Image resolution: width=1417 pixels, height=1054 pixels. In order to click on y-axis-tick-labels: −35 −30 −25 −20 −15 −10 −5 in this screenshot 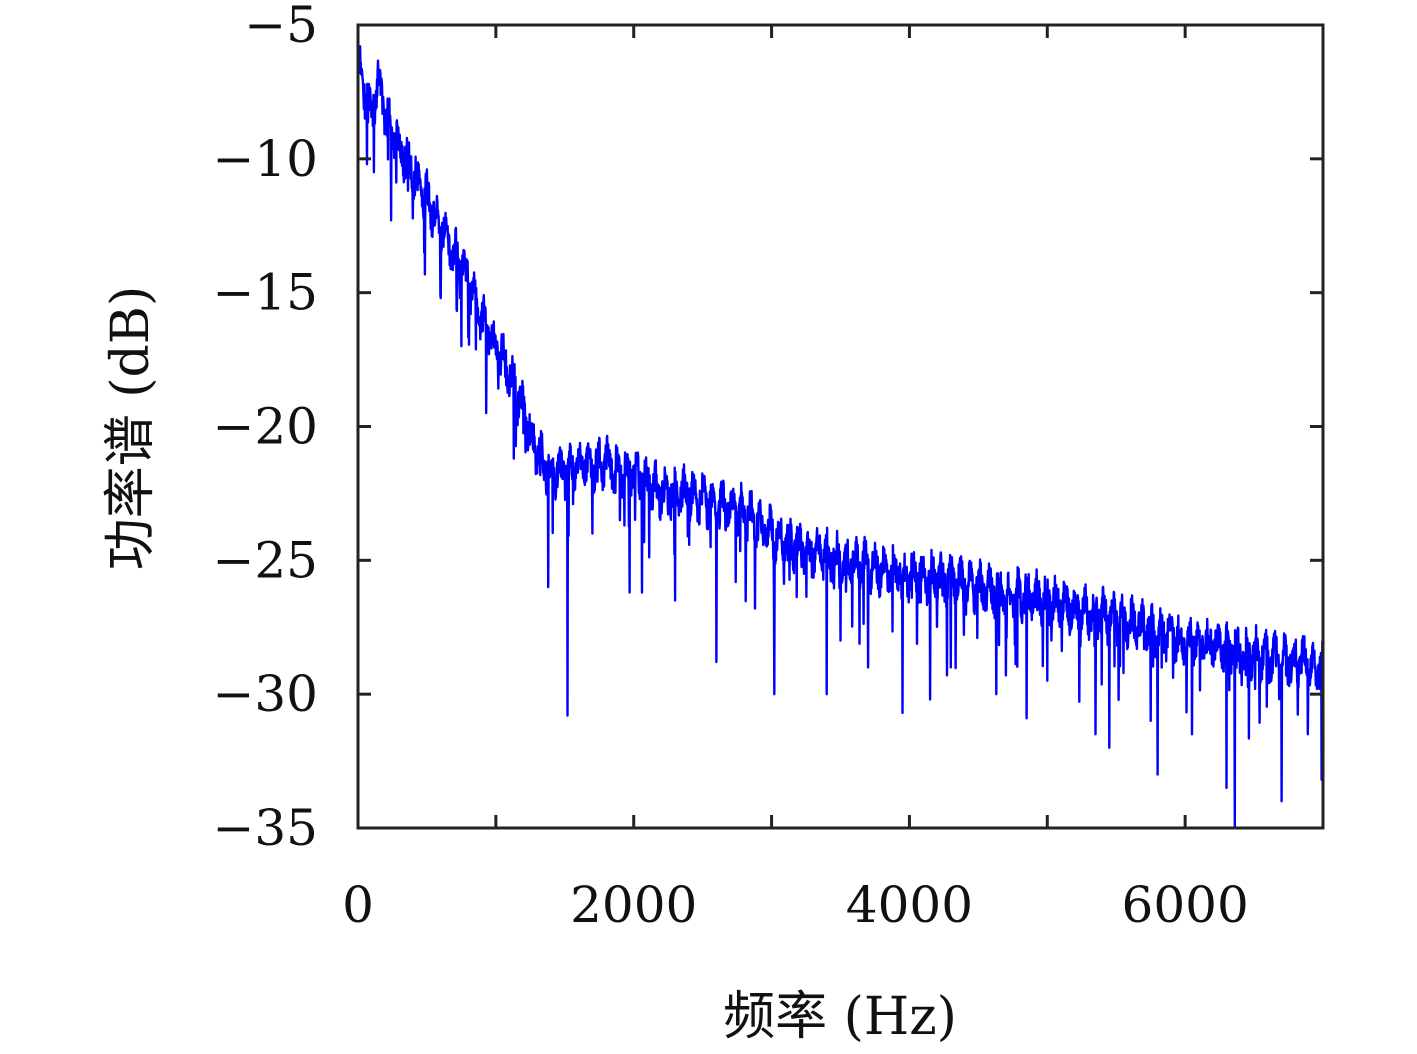, I will do `click(265, 428)`.